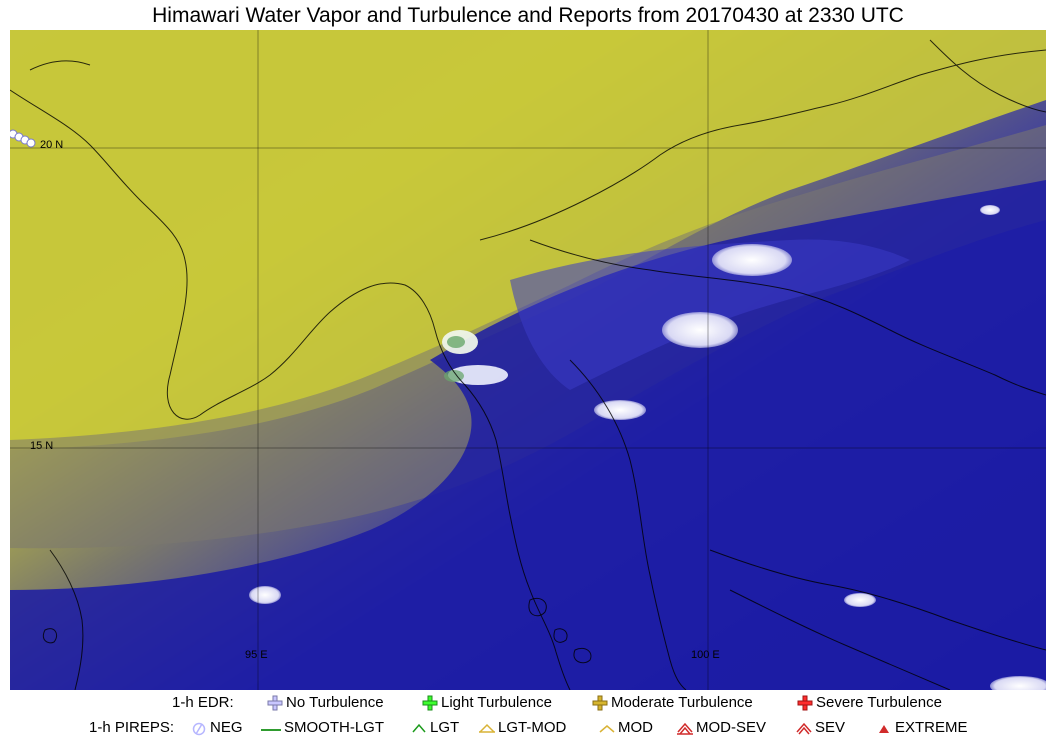 Image resolution: width=1056 pixels, height=746 pixels. Describe the element at coordinates (478, 375) in the screenshot. I see `convective-cell` at that location.